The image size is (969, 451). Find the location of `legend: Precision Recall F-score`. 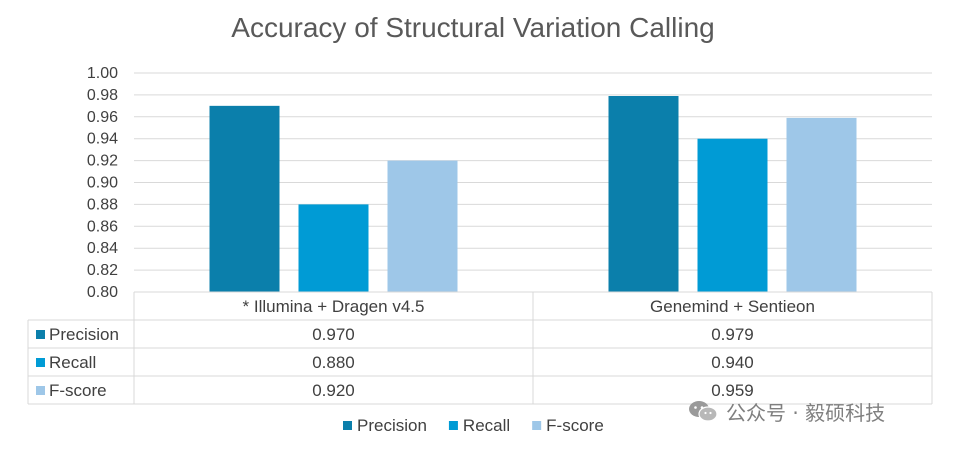

legend: Precision Recall F-score is located at coordinates (473, 425).